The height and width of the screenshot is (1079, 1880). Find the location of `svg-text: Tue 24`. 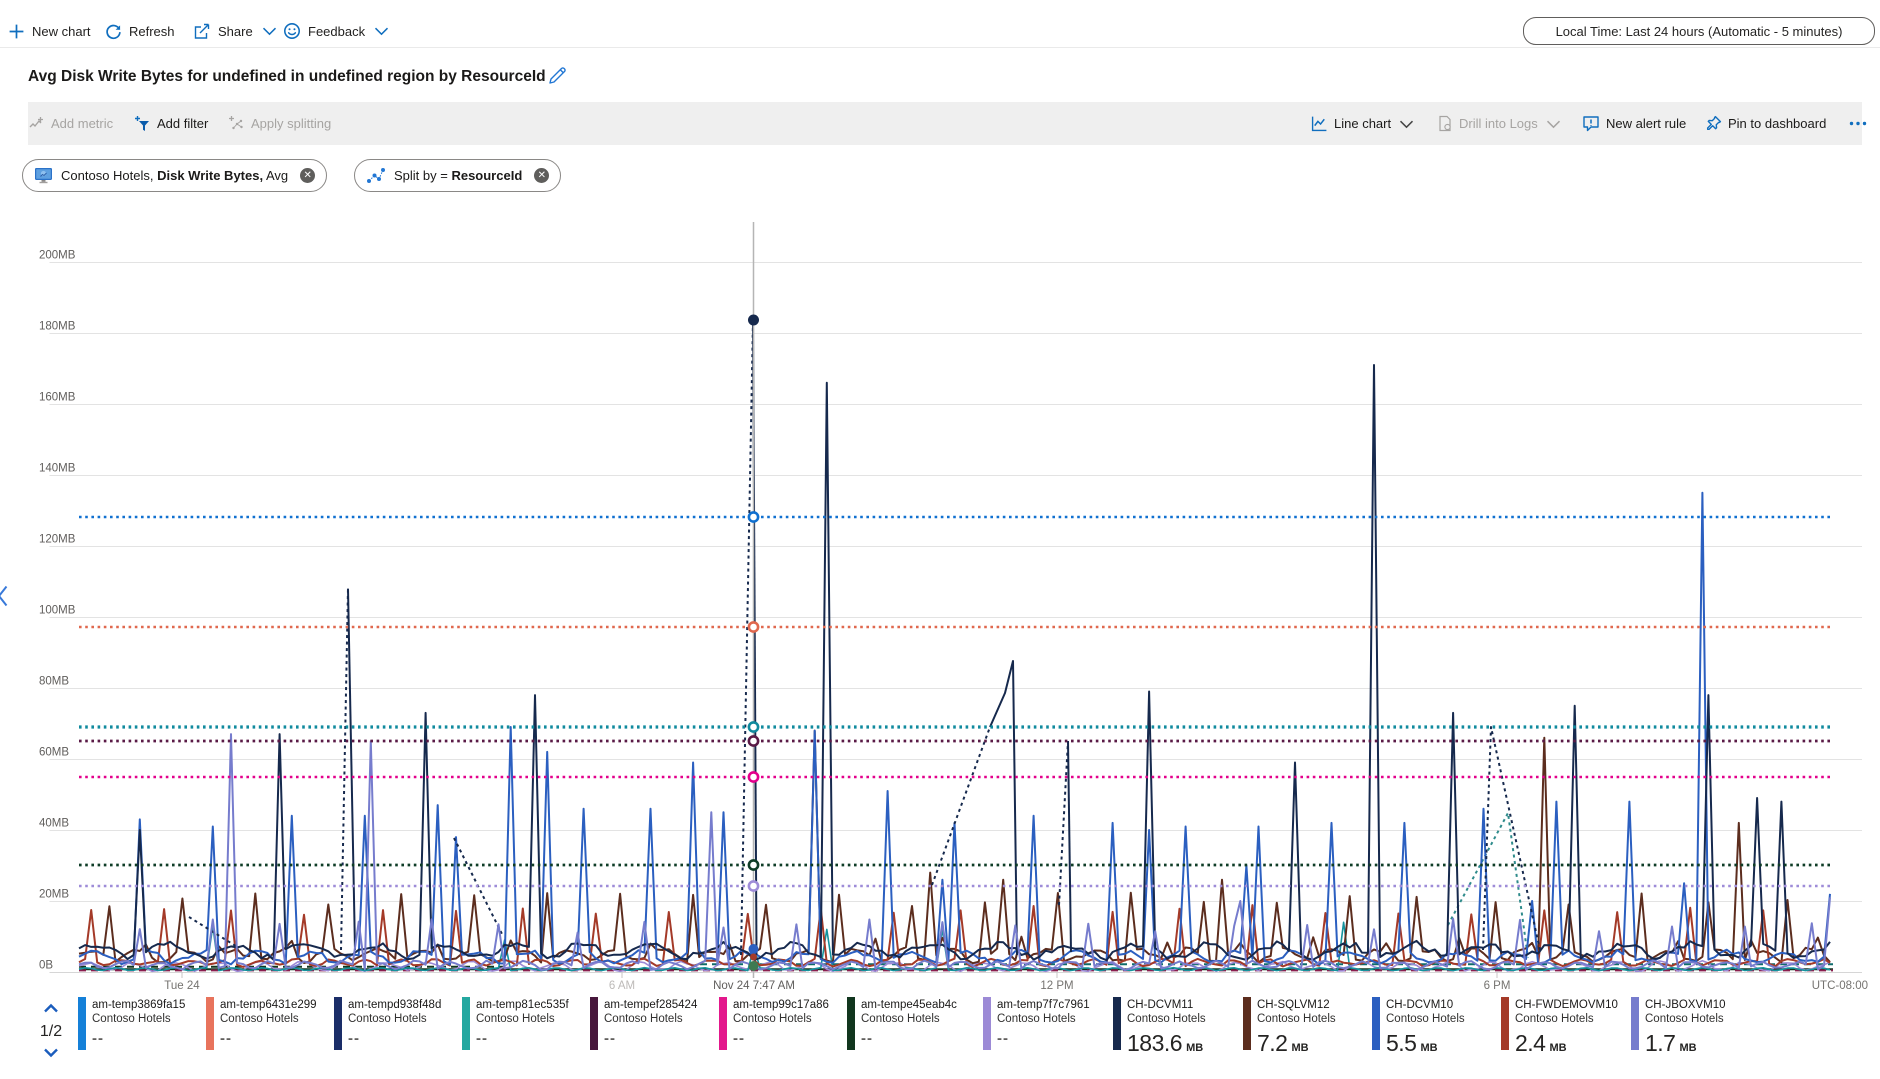

svg-text: Tue 24 is located at coordinates (182, 986).